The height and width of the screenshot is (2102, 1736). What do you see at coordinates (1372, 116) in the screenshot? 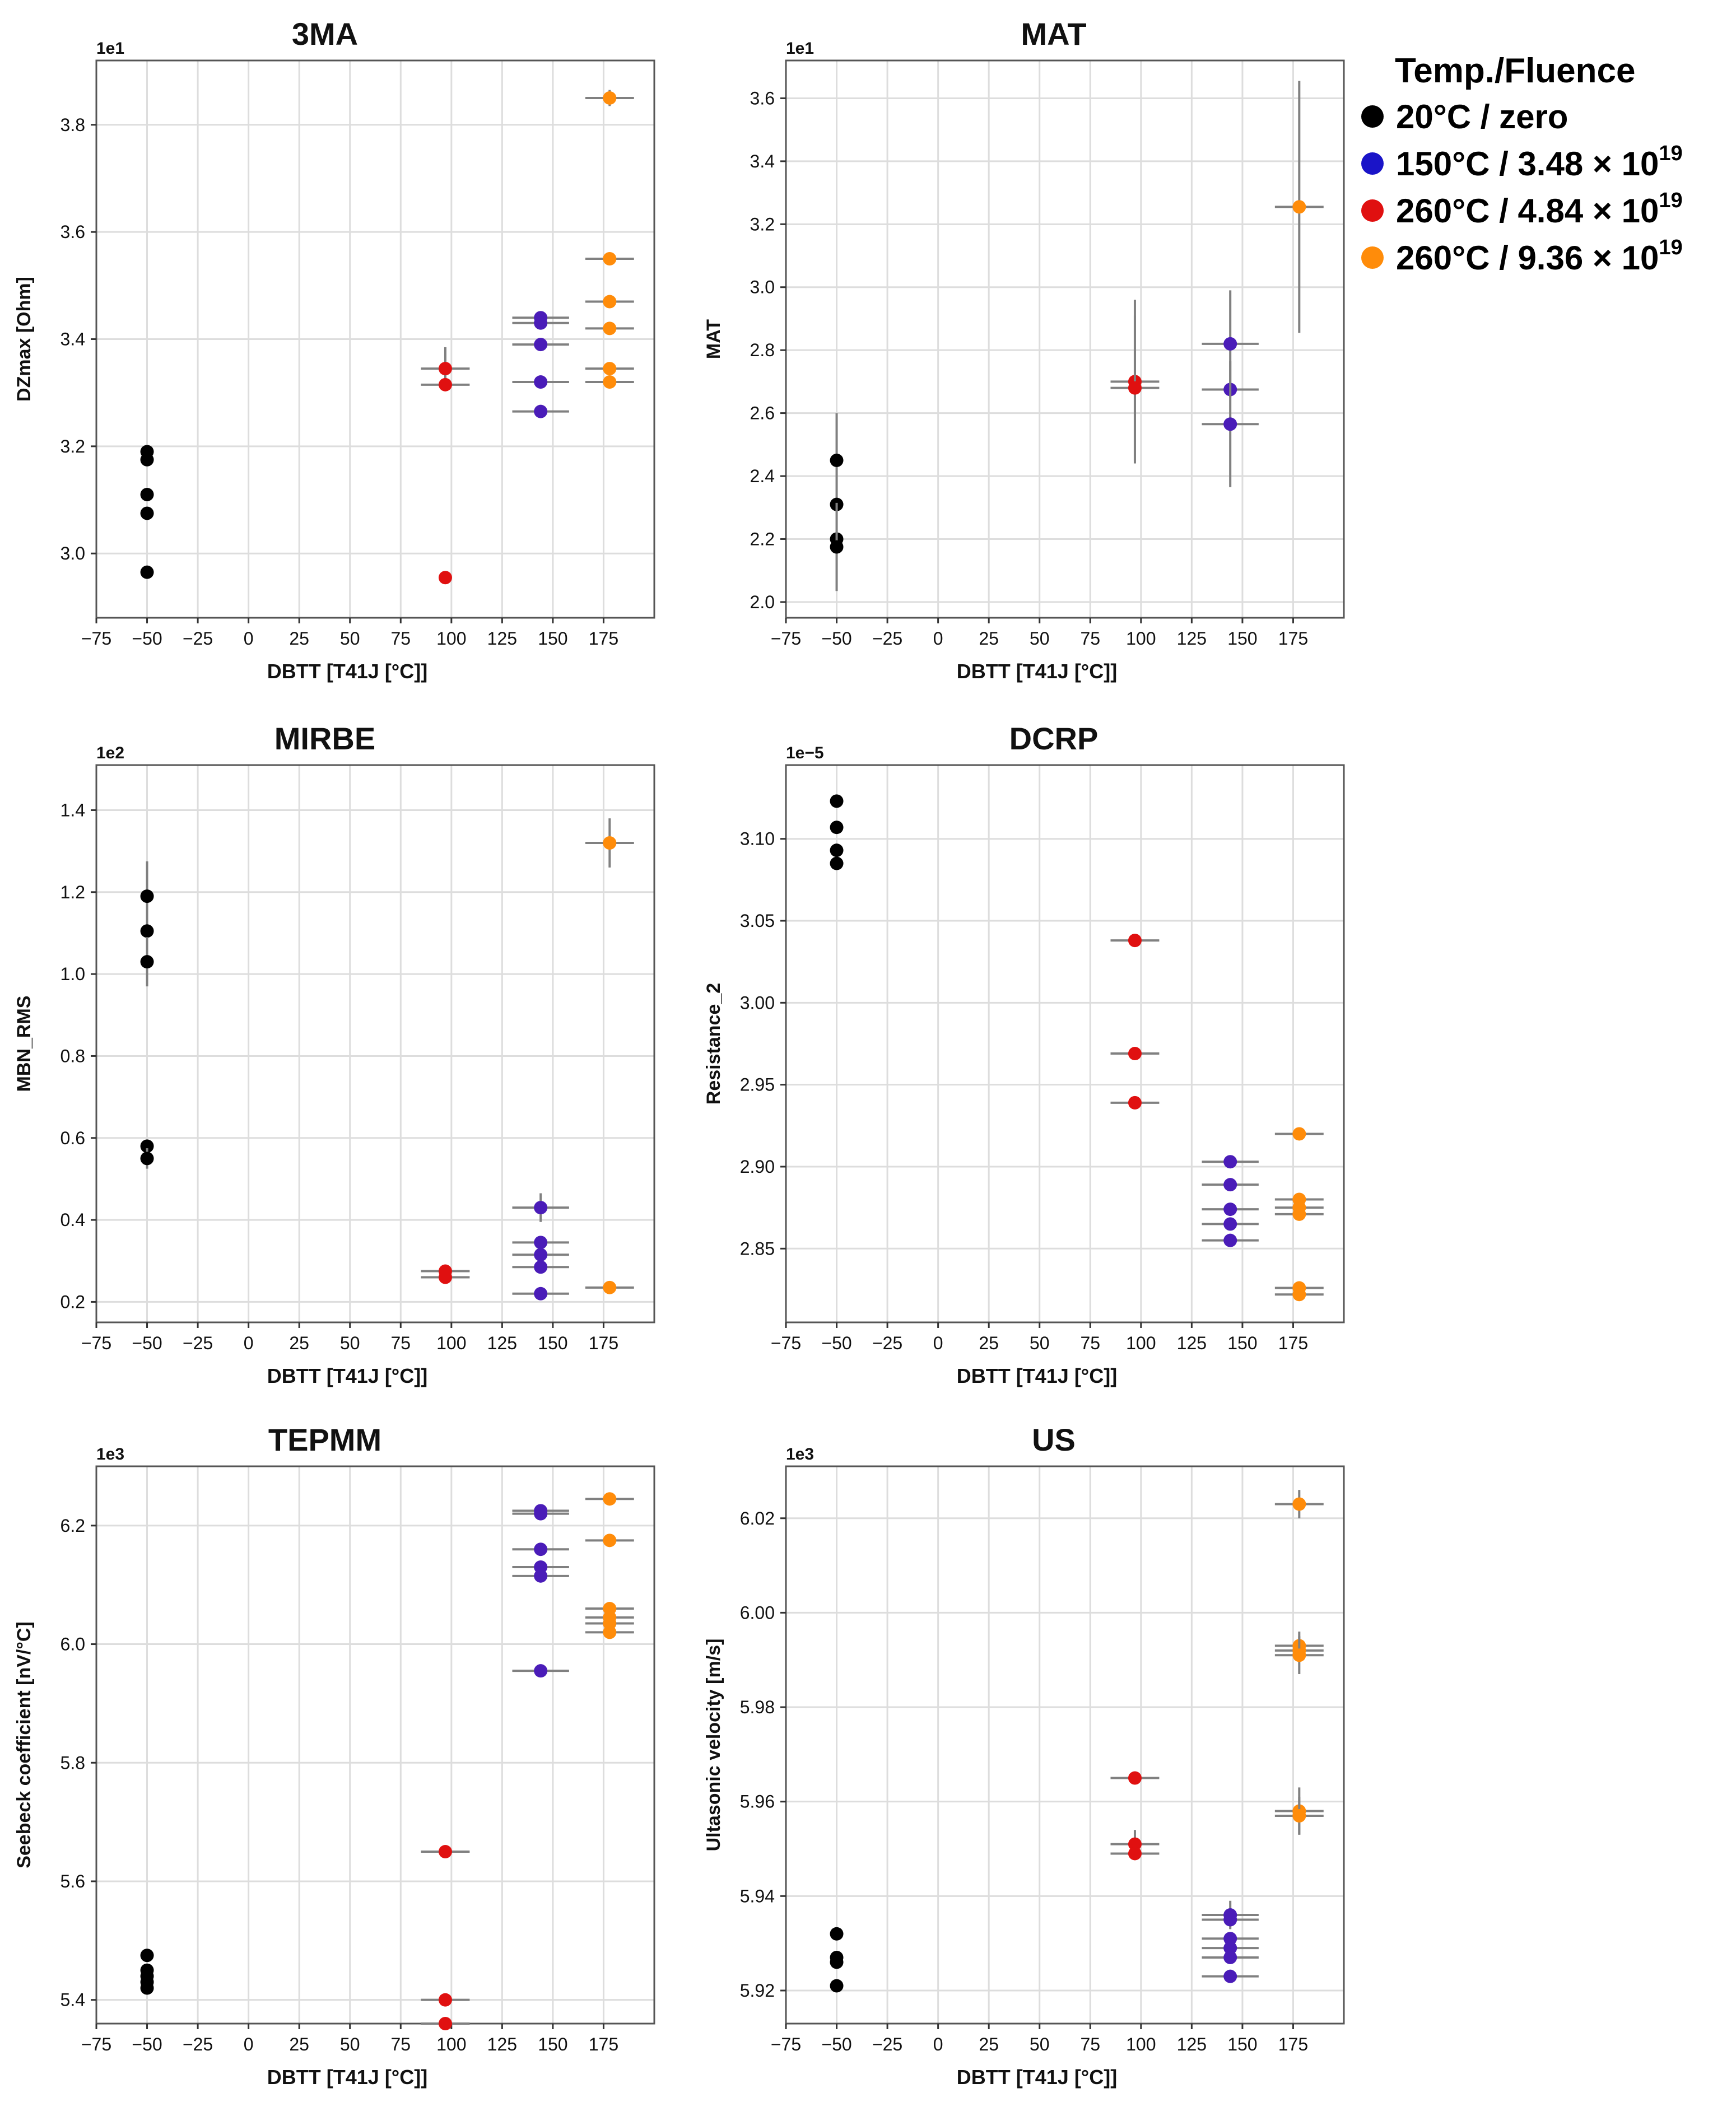
I see `legend-marker-icon` at bounding box center [1372, 116].